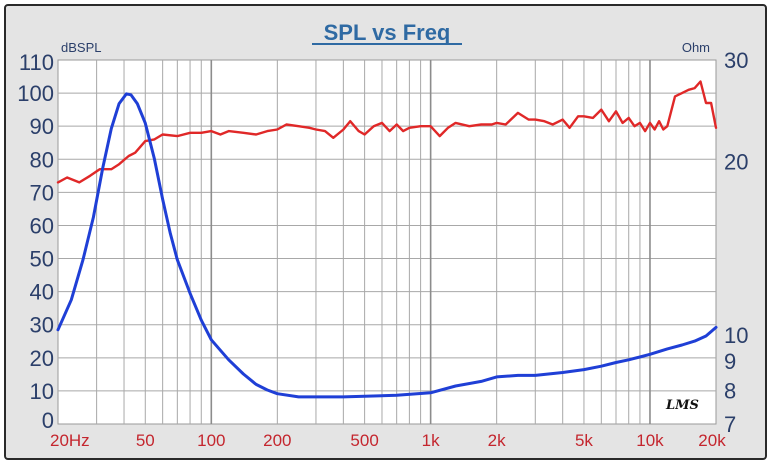 This screenshot has width=773, height=466. What do you see at coordinates (736, 161) in the screenshot?
I see `y2-tick-label: 20` at bounding box center [736, 161].